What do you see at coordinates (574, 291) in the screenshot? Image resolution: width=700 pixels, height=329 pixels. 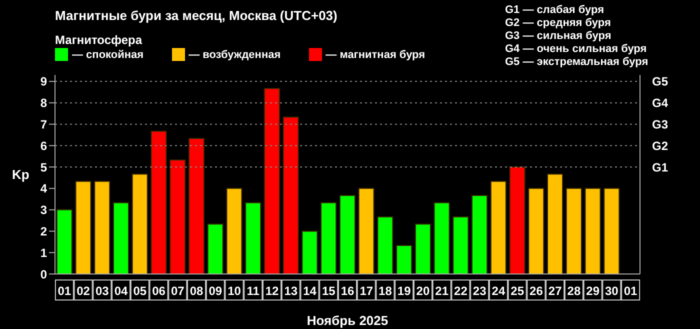 I see `x-tick-label: 28` at bounding box center [574, 291].